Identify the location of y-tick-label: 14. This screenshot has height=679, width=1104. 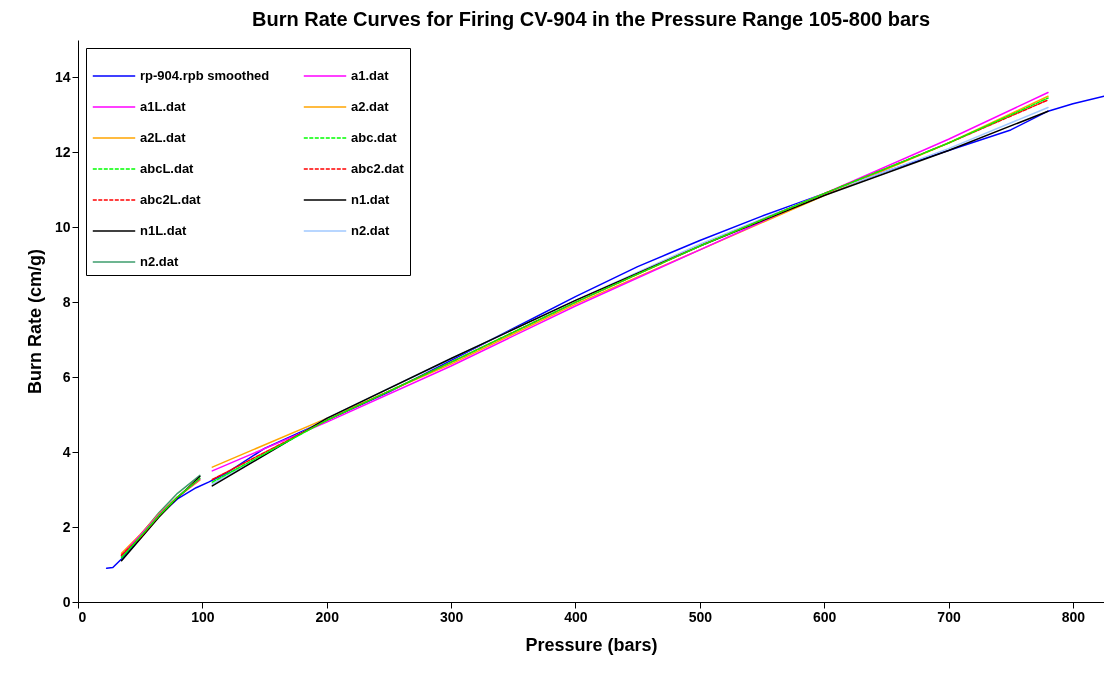
(62, 76).